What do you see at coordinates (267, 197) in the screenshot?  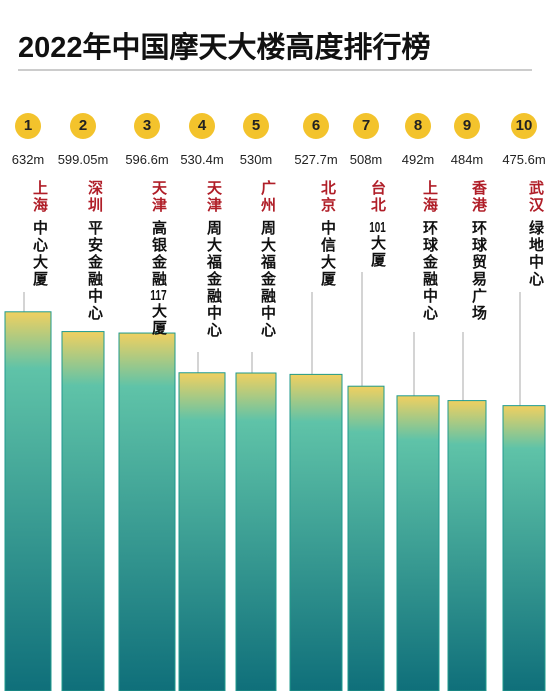 I see `city-label: 广州` at bounding box center [267, 197].